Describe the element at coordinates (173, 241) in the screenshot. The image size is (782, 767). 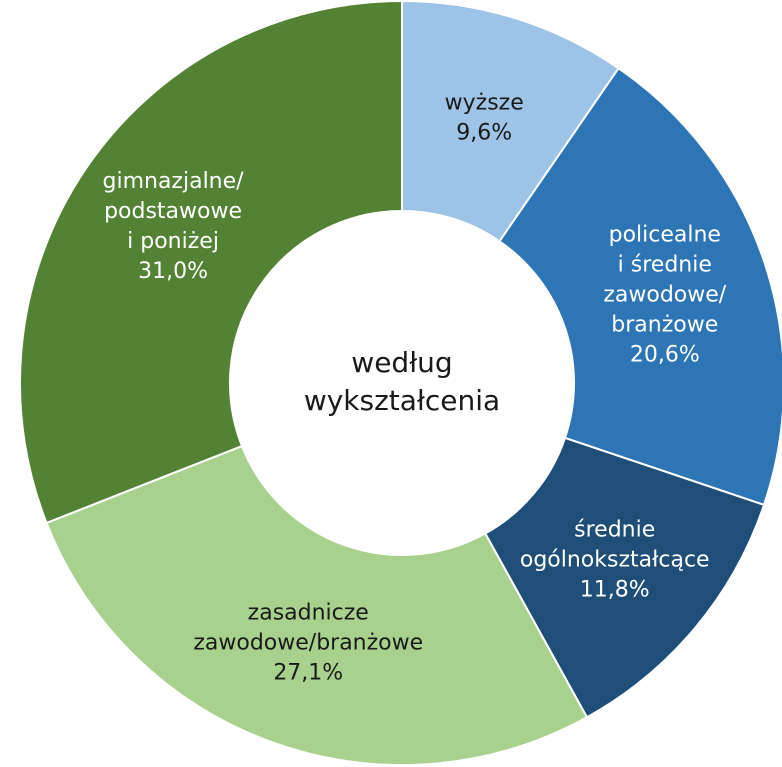
I see `text-line: i poniżej` at that location.